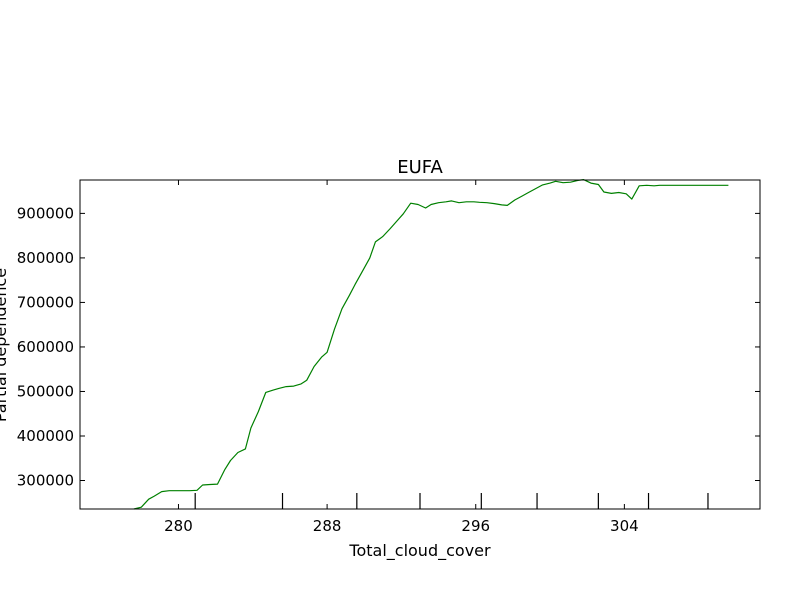 This screenshot has height=600, width=800. I want to click on x-tick-label: 304, so click(624, 526).